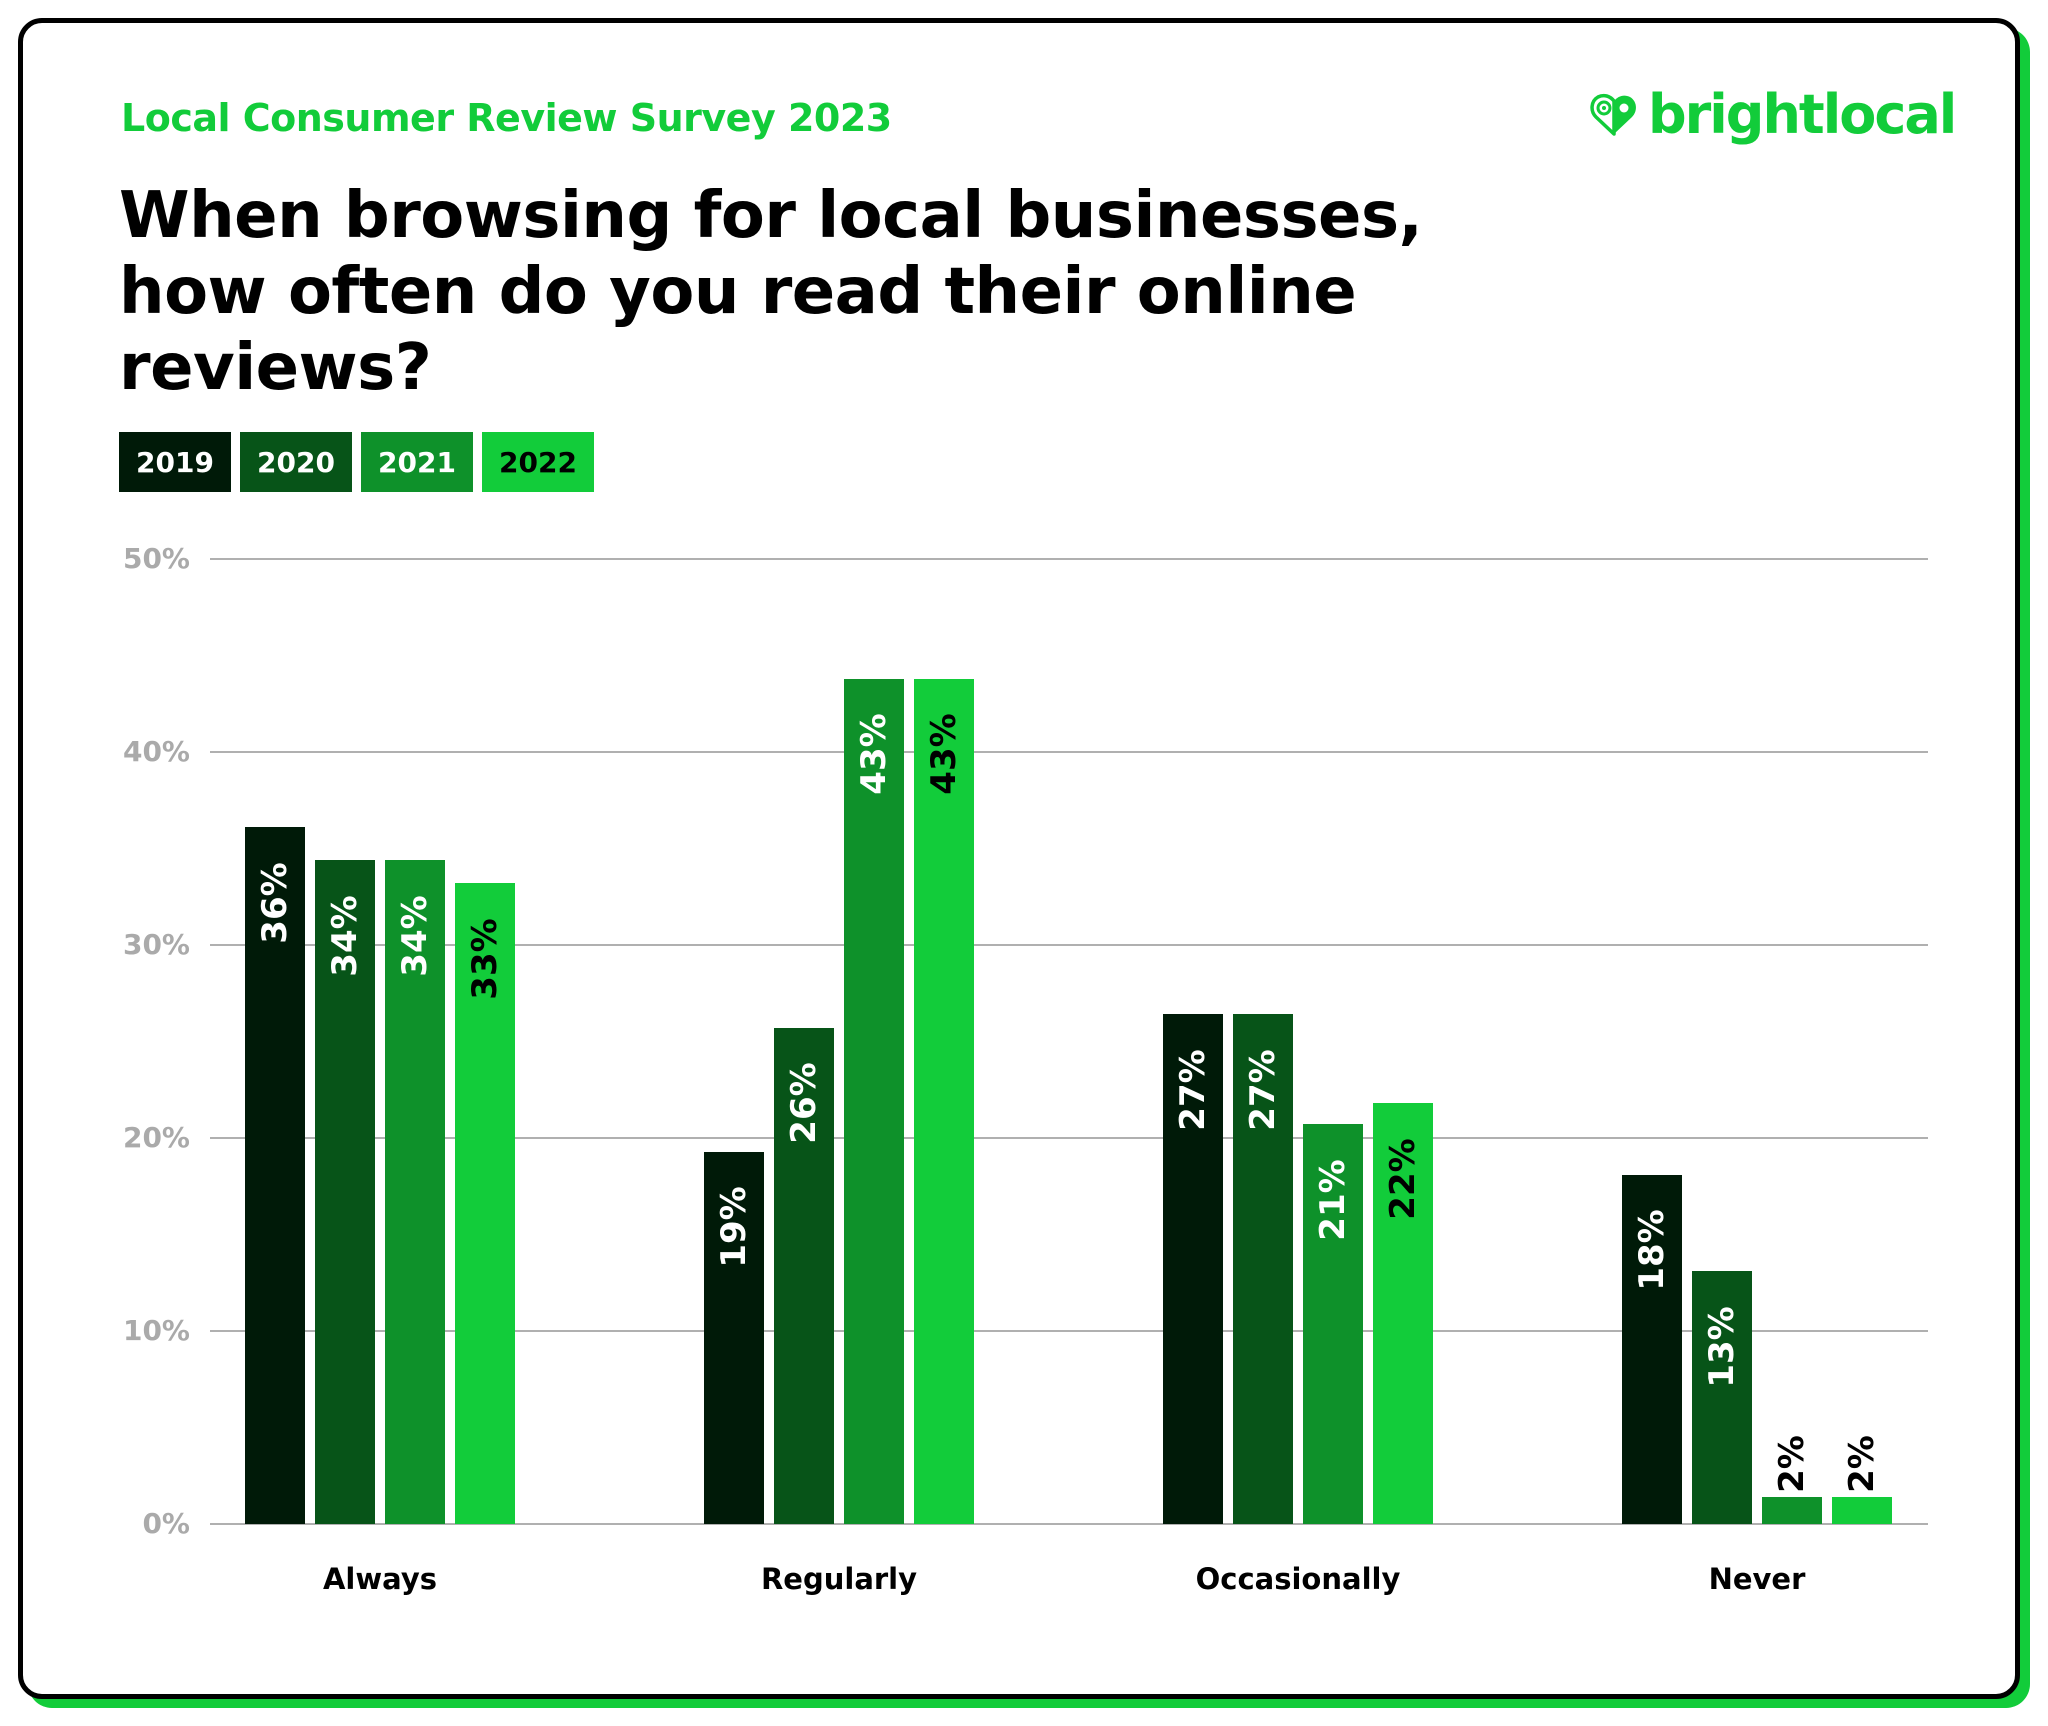  Describe the element at coordinates (156, 944) in the screenshot. I see `y-tick-label: 30%` at that location.